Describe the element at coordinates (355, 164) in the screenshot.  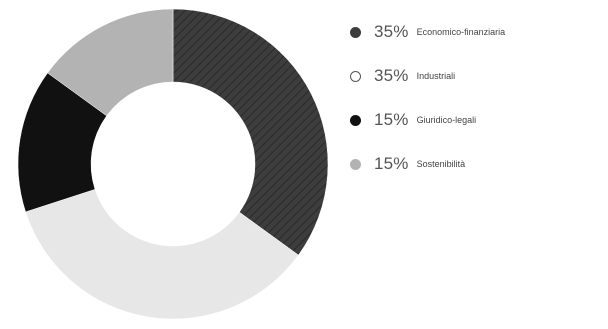
I see `legend-marker-sostenibilita` at that location.